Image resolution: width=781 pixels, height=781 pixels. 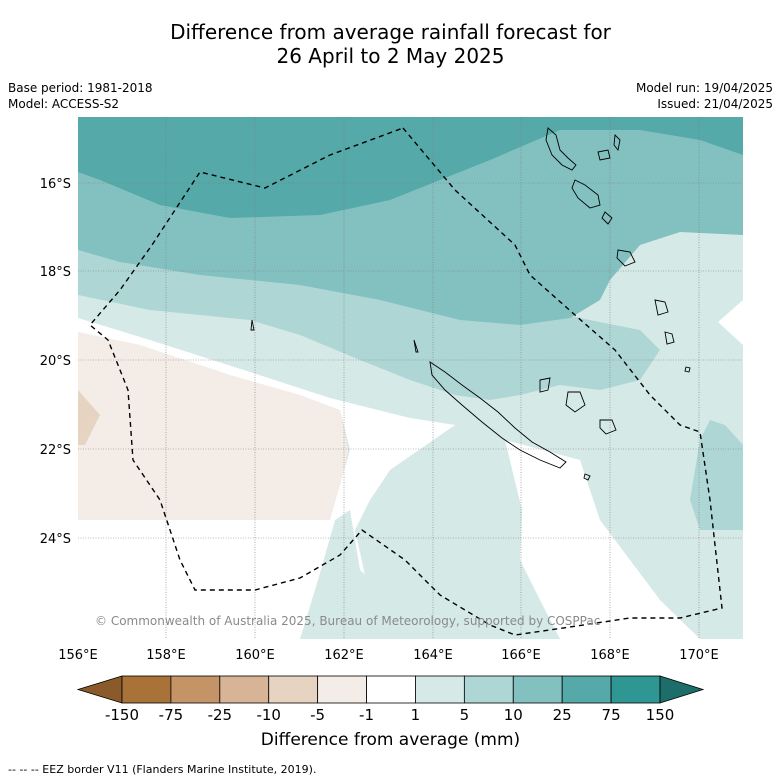 What do you see at coordinates (730, 322) in the screenshot?
I see `band-near-zero-ne` at bounding box center [730, 322].